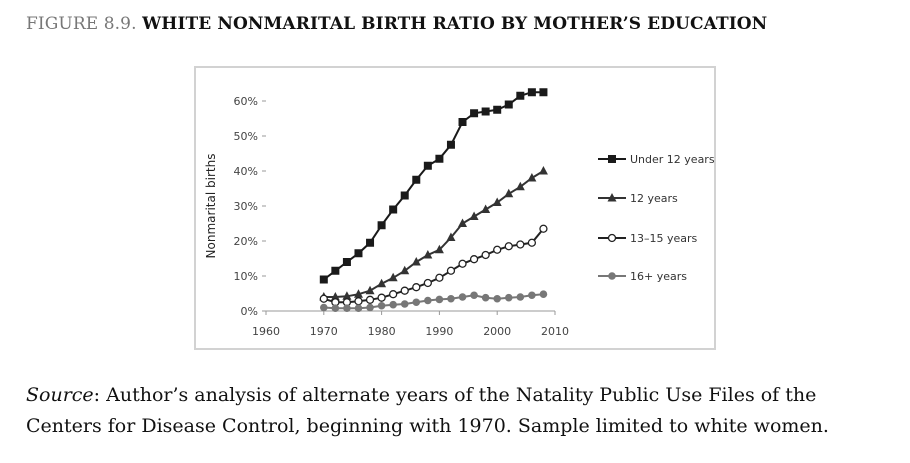 The width and height of the screenshot is (910, 463). Describe the element at coordinates (246, 101) in the screenshot. I see `y-tick-label: 60%` at that location.